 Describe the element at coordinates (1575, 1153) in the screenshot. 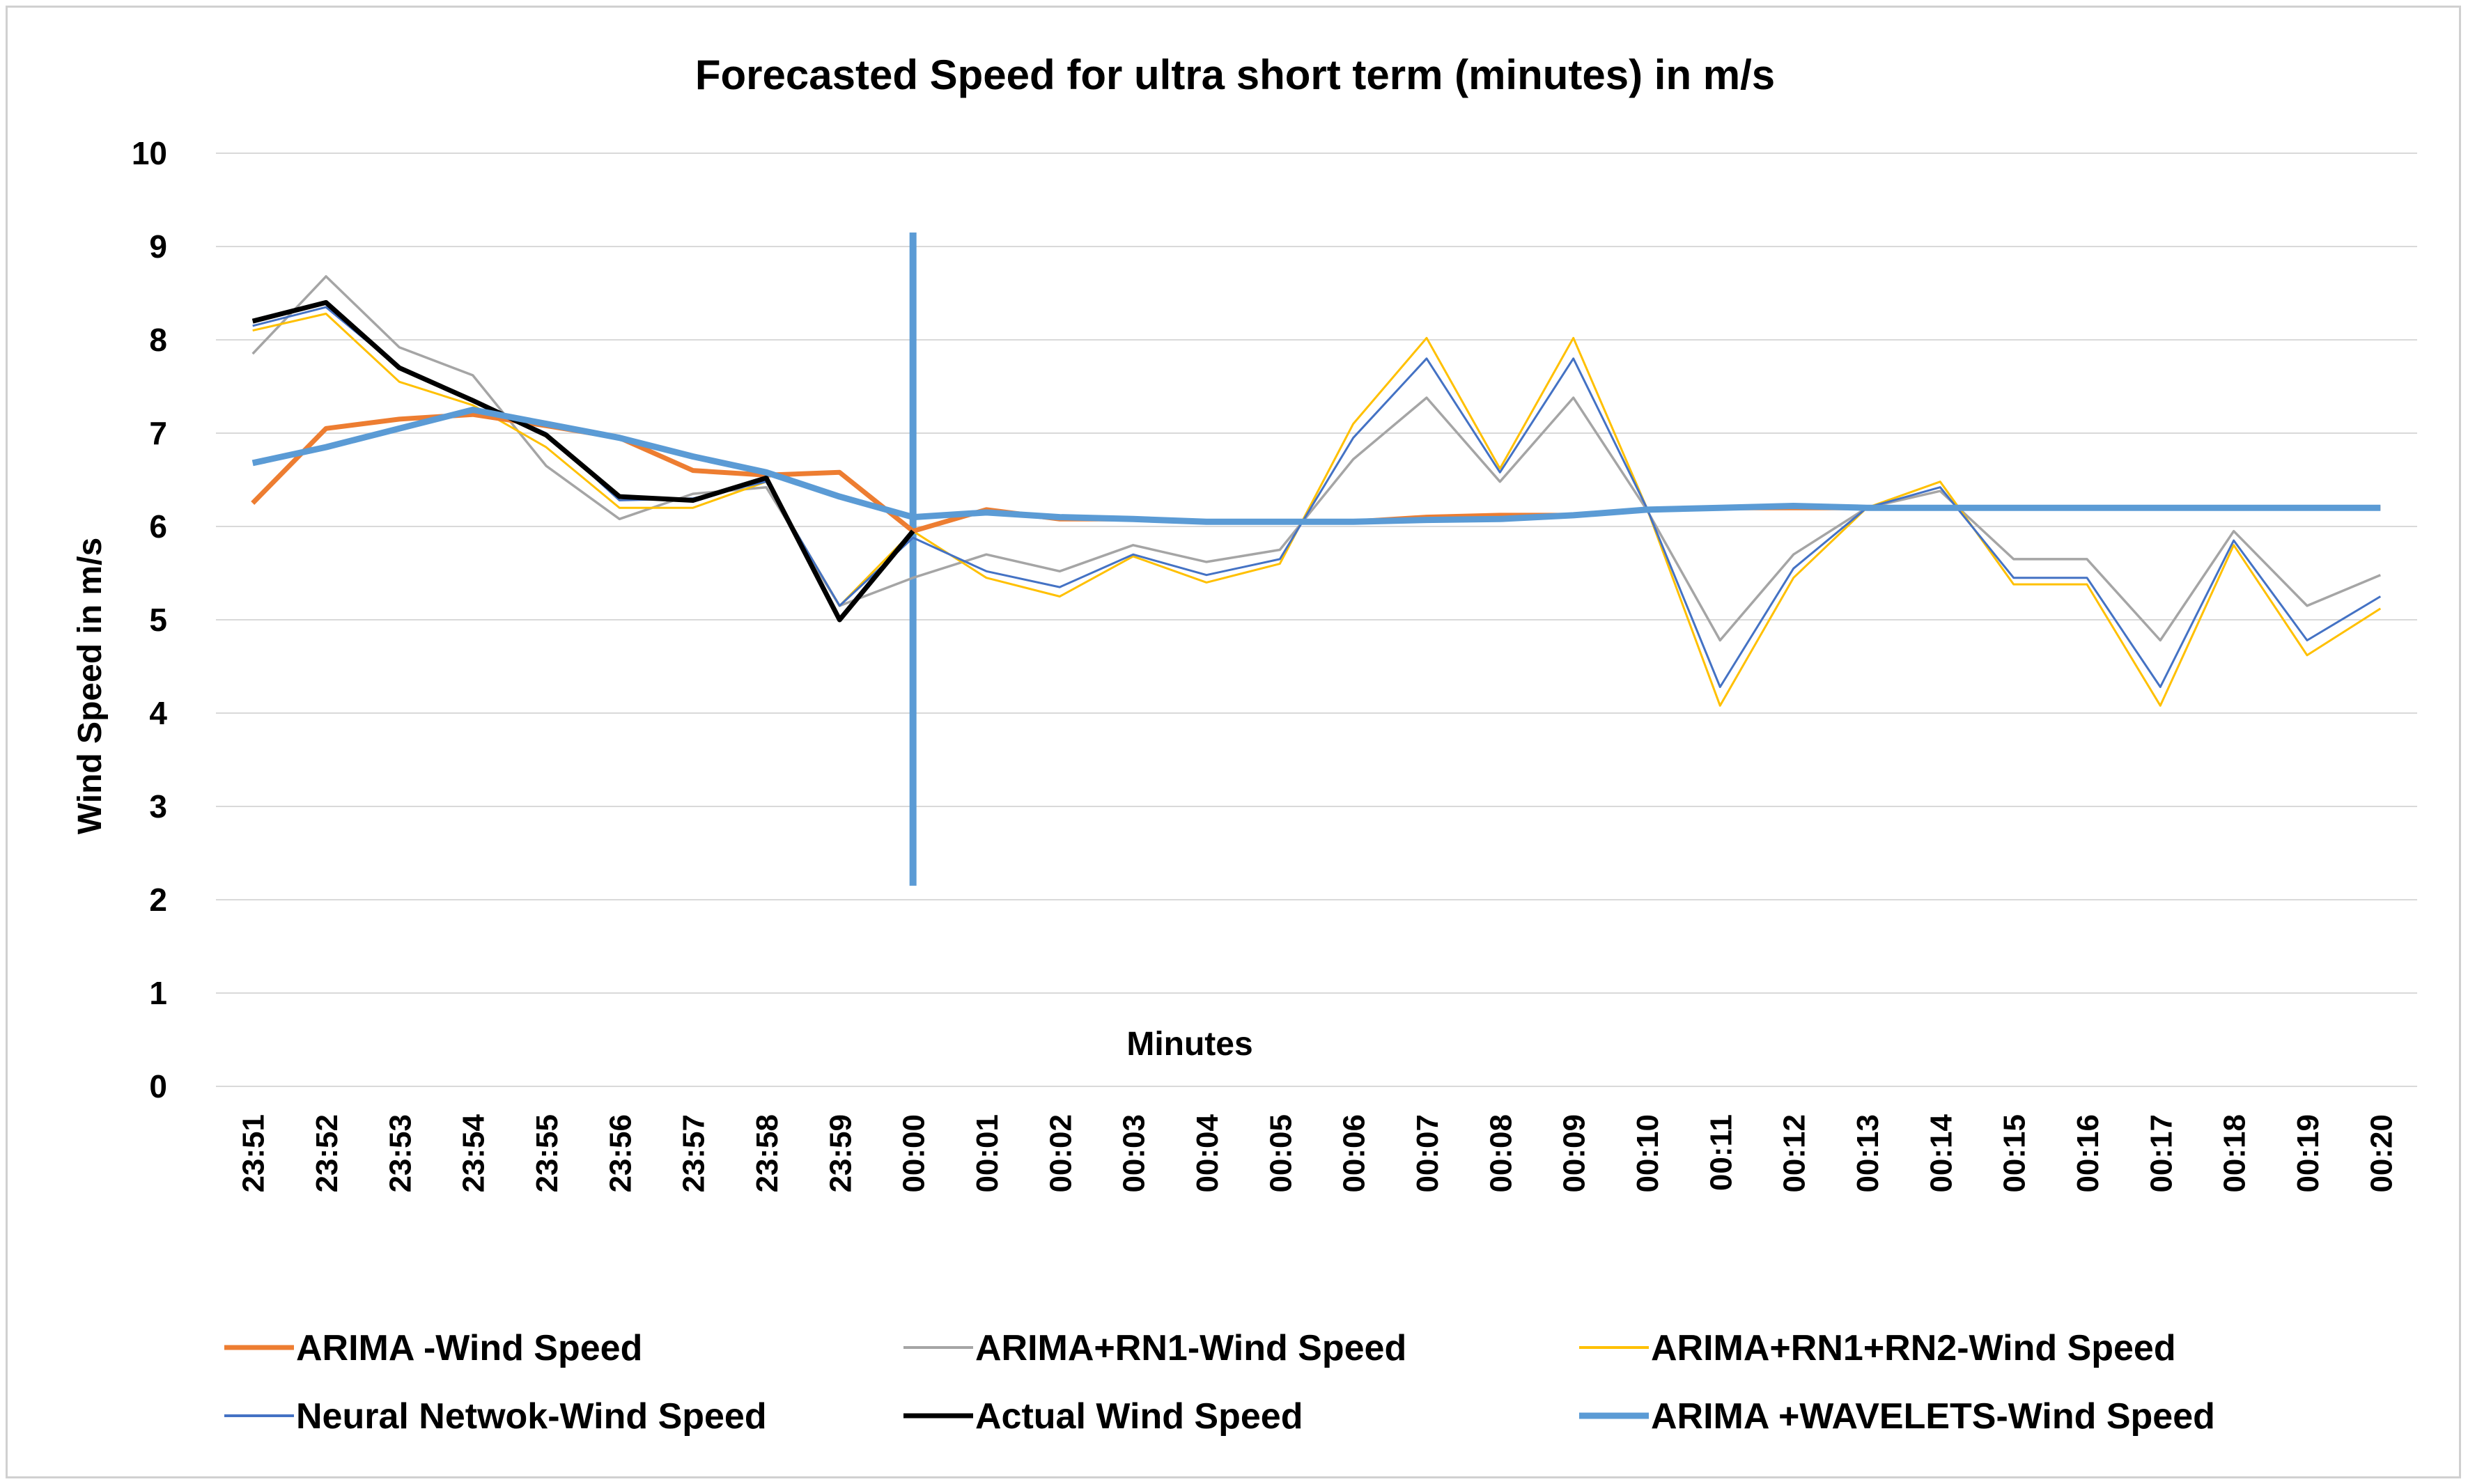

I see `x-tick-label: 00:09` at that location.